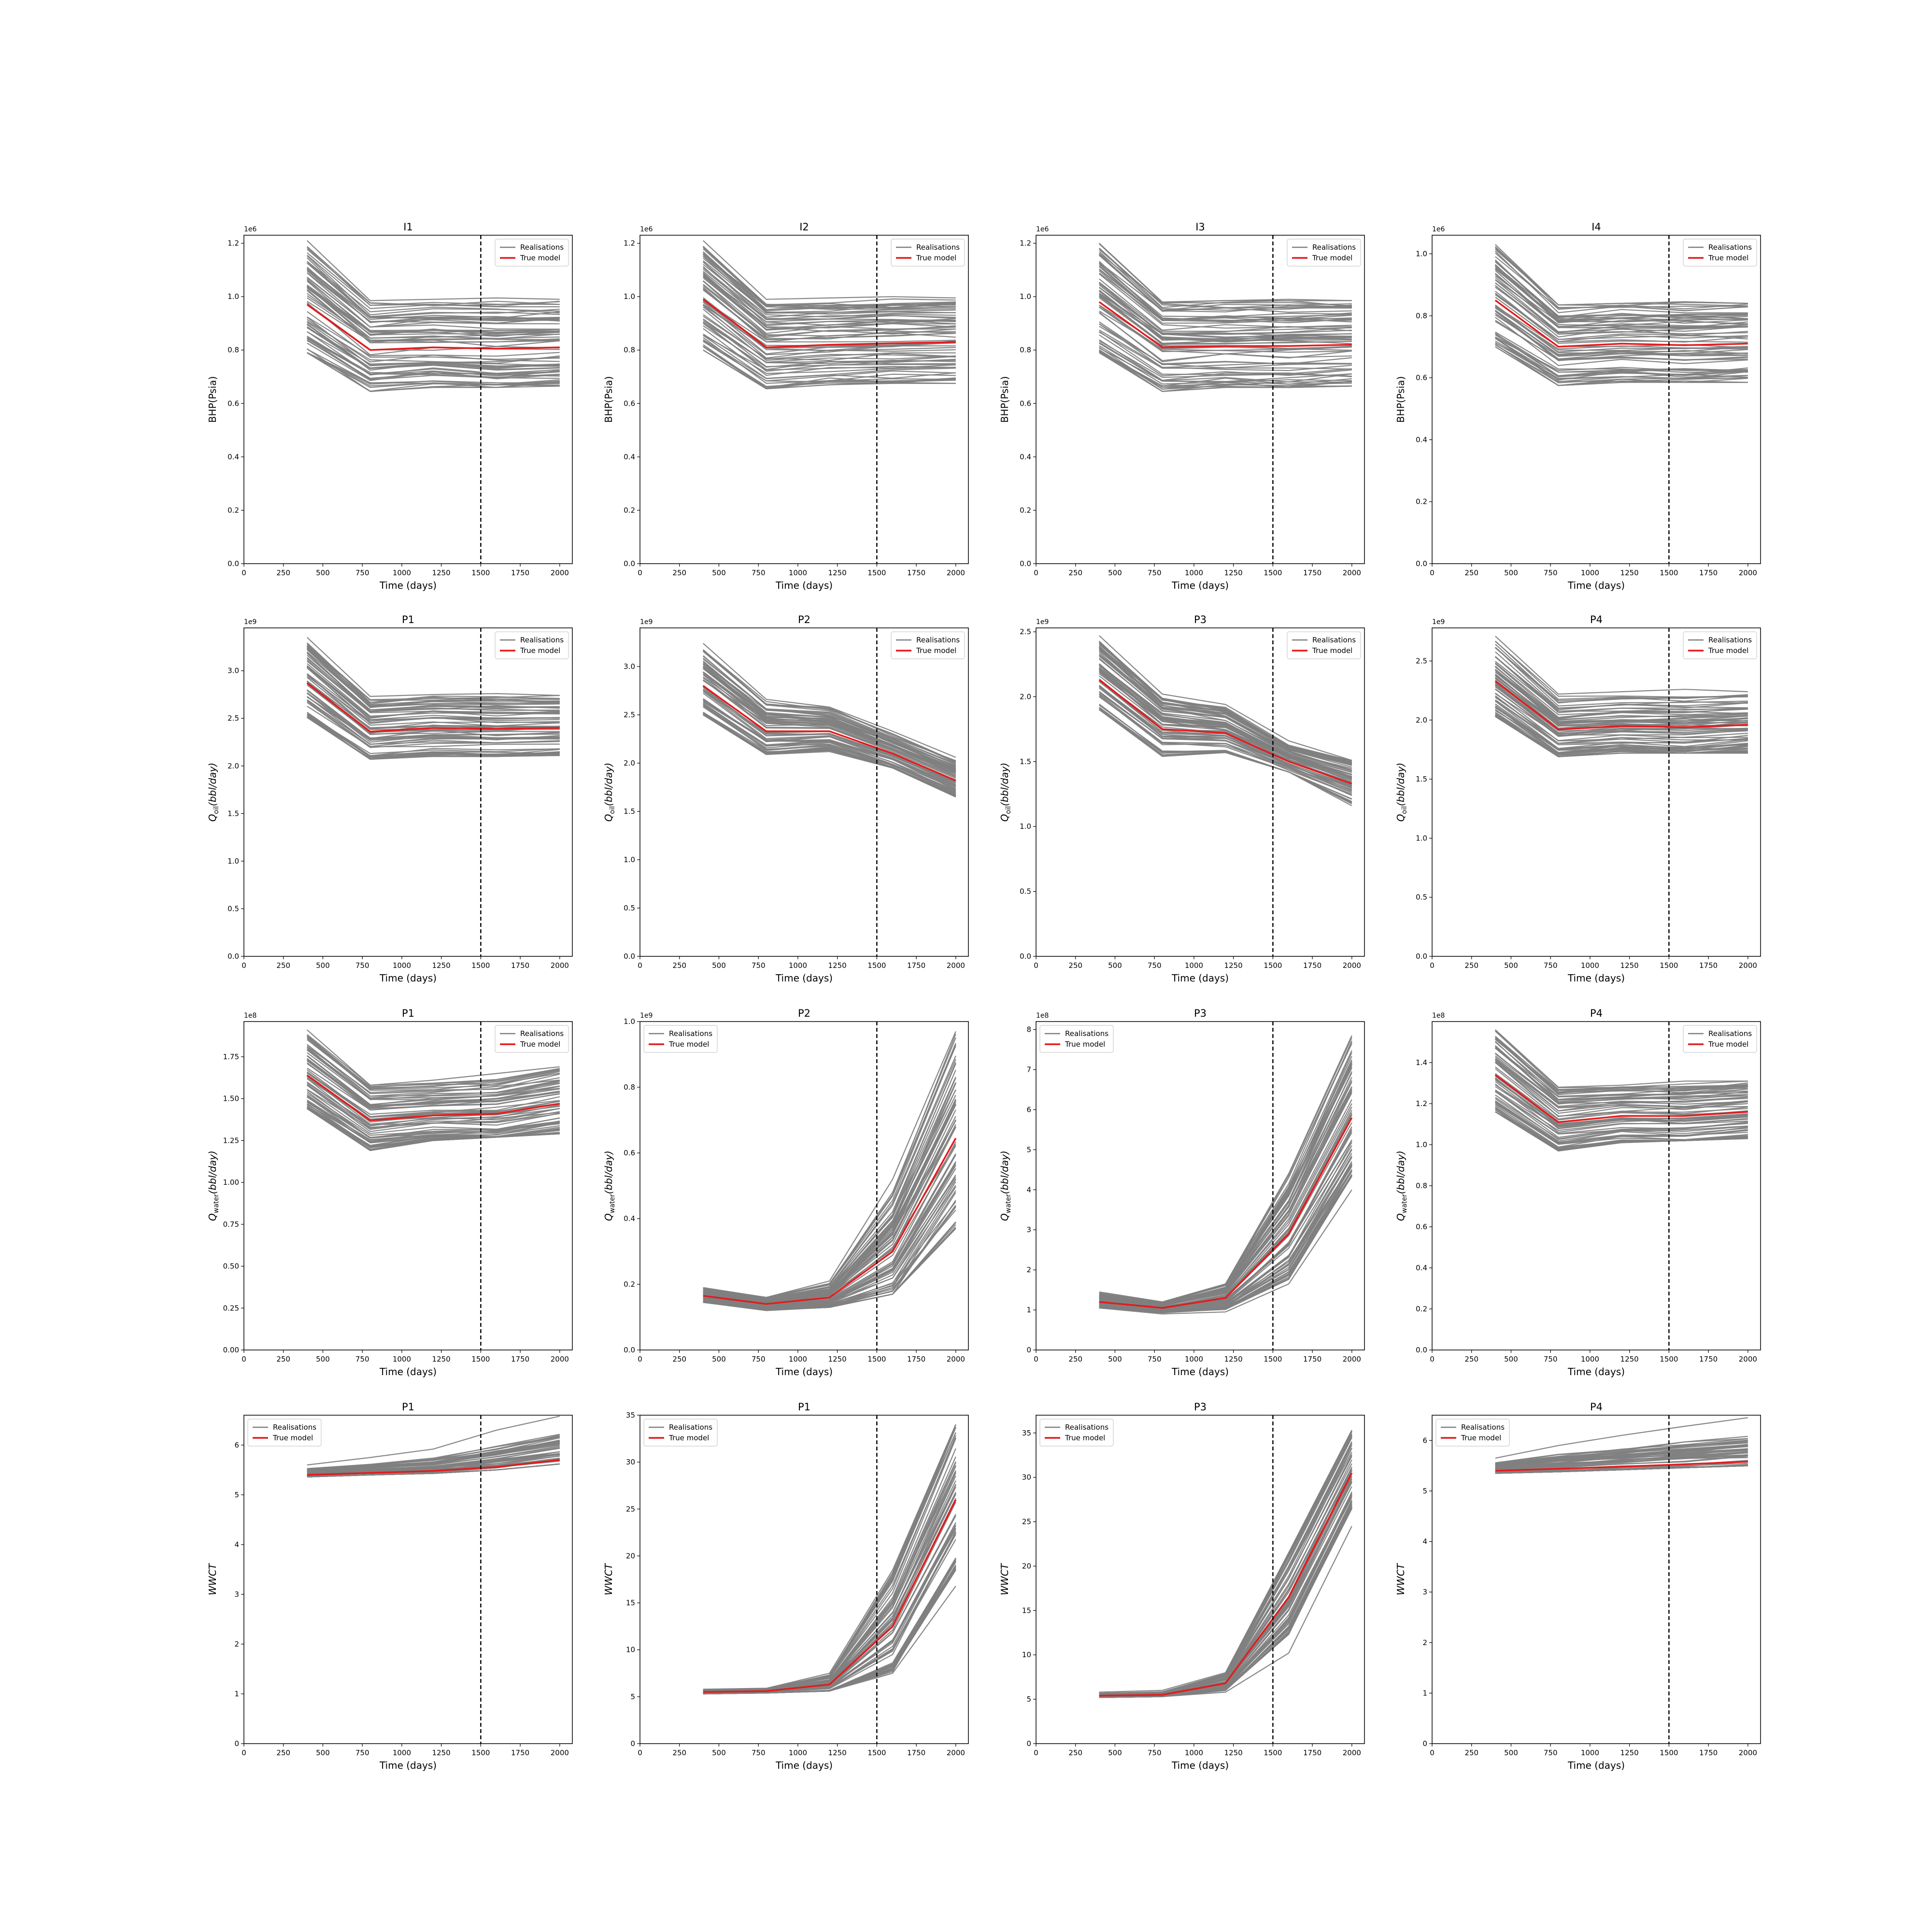 The image size is (1932, 1932). Describe the element at coordinates (1005, 399) in the screenshot. I see `y-axis-label: BHP(Psia)` at that location.